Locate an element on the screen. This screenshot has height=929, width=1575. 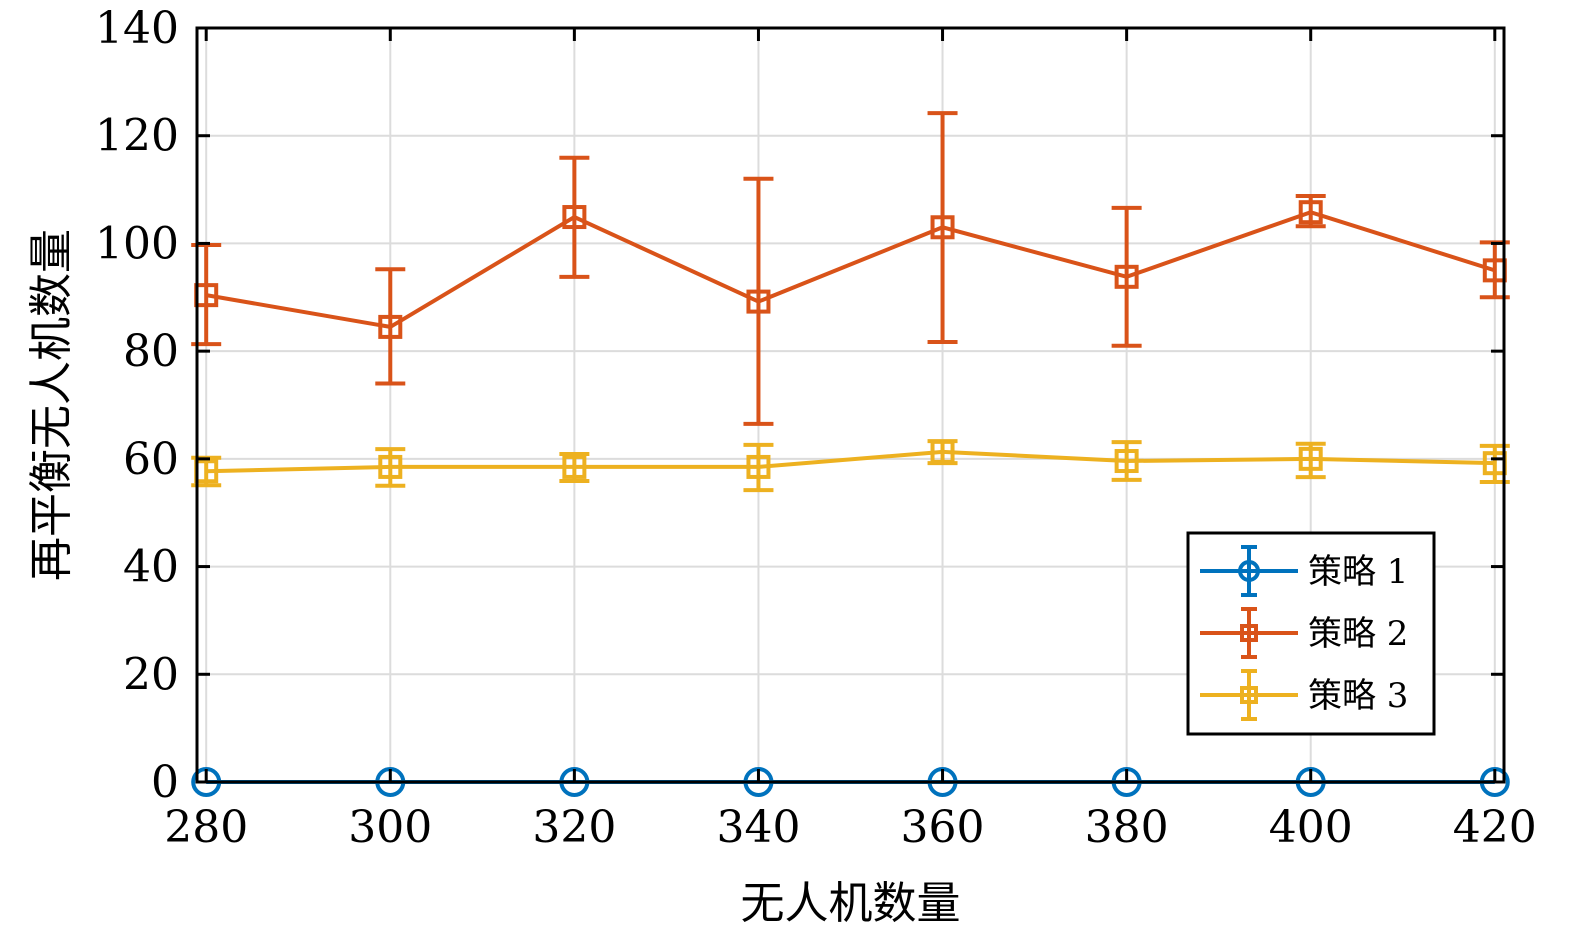
y-tick-label: 80 is located at coordinates (151, 351).